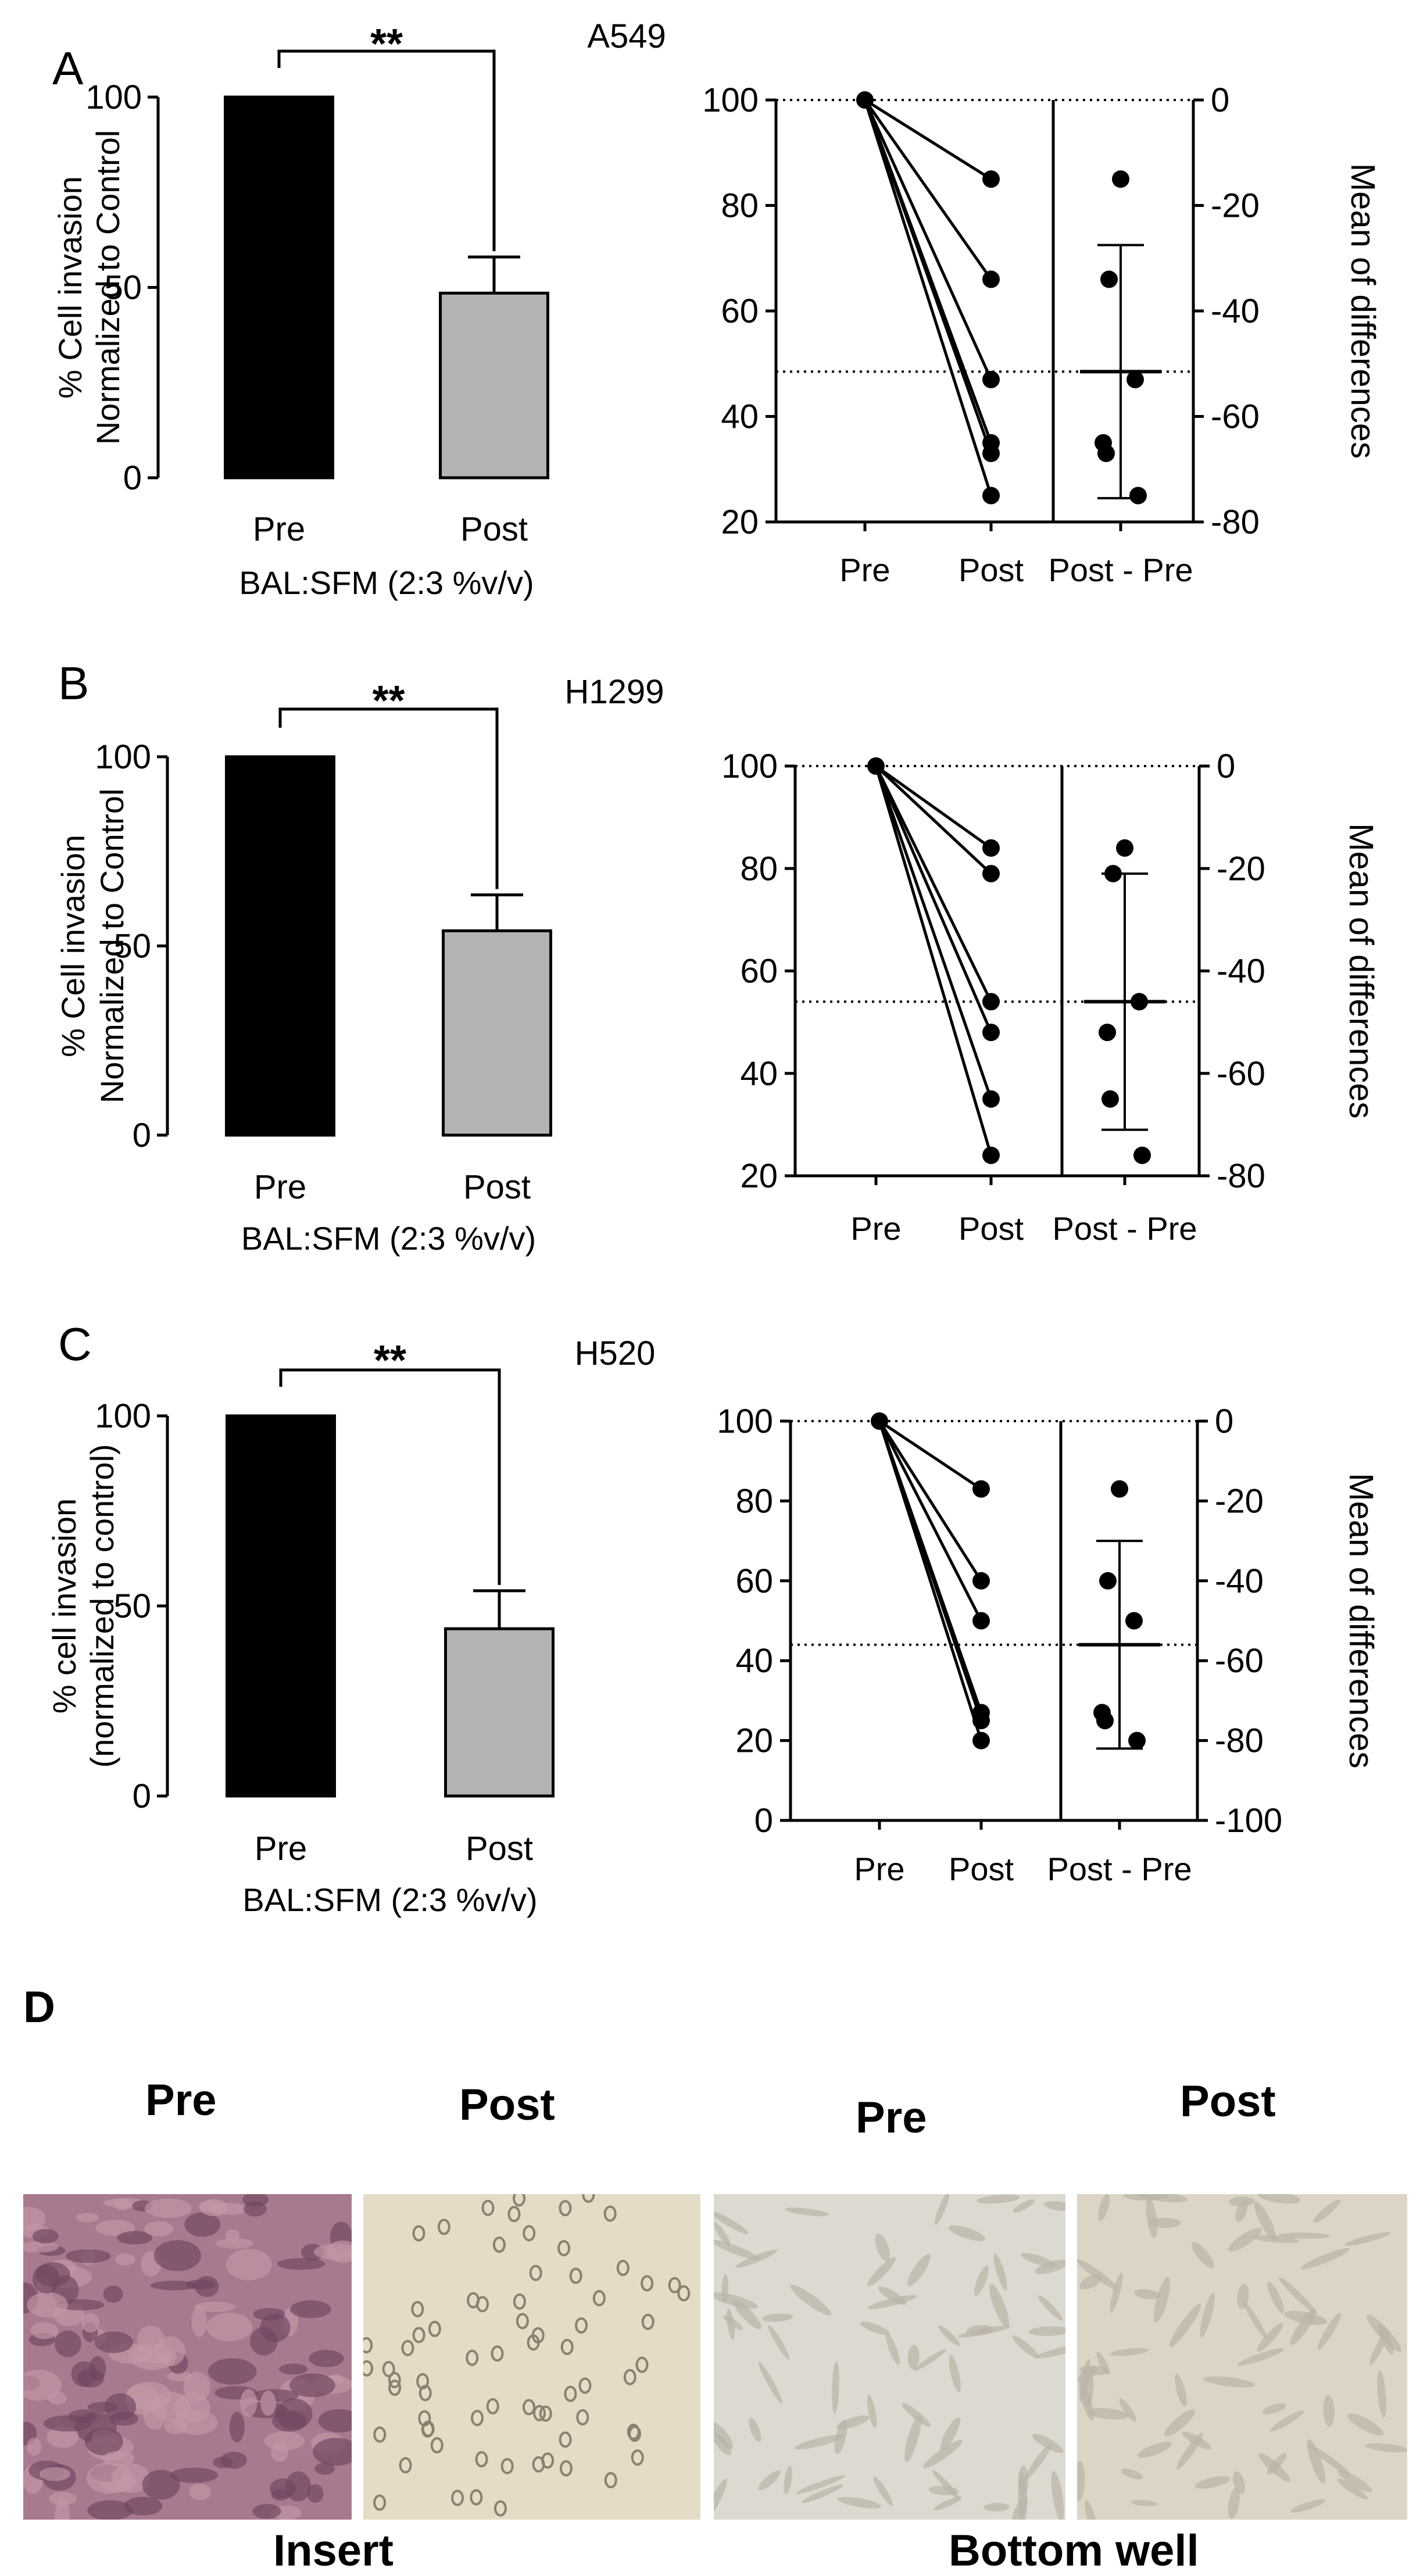  Describe the element at coordinates (280, 946) in the screenshot. I see `panel-b-bar-pre` at that location.